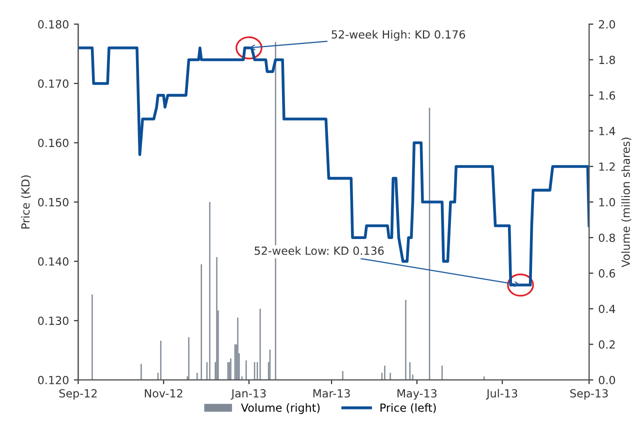 Image resolution: width=641 pixels, height=424 pixels. Describe the element at coordinates (607, 309) in the screenshot. I see `y2-tick-label: 0.4` at that location.